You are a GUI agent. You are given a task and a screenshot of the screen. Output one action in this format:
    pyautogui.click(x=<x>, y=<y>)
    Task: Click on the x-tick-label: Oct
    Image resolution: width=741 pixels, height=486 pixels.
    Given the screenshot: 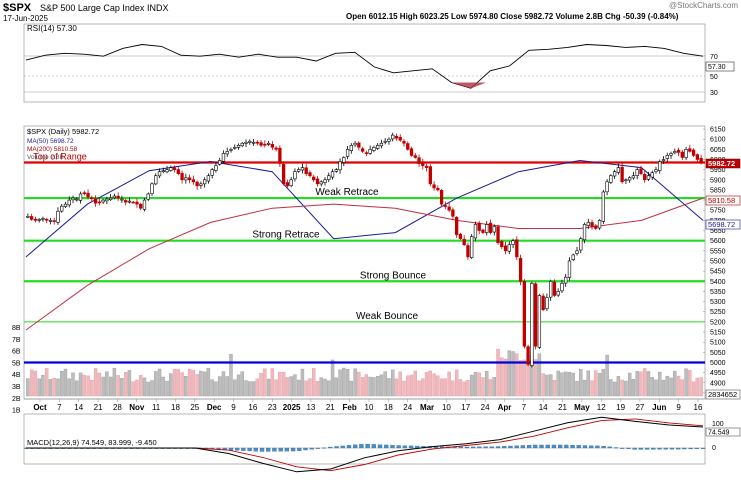 What is the action you would take?
    pyautogui.click(x=40, y=407)
    